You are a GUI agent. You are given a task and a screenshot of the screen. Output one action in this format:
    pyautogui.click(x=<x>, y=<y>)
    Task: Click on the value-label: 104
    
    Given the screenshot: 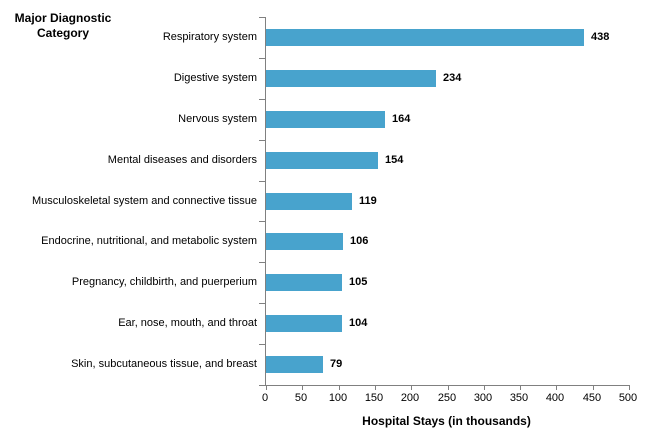 What is the action you would take?
    pyautogui.click(x=358, y=323)
    